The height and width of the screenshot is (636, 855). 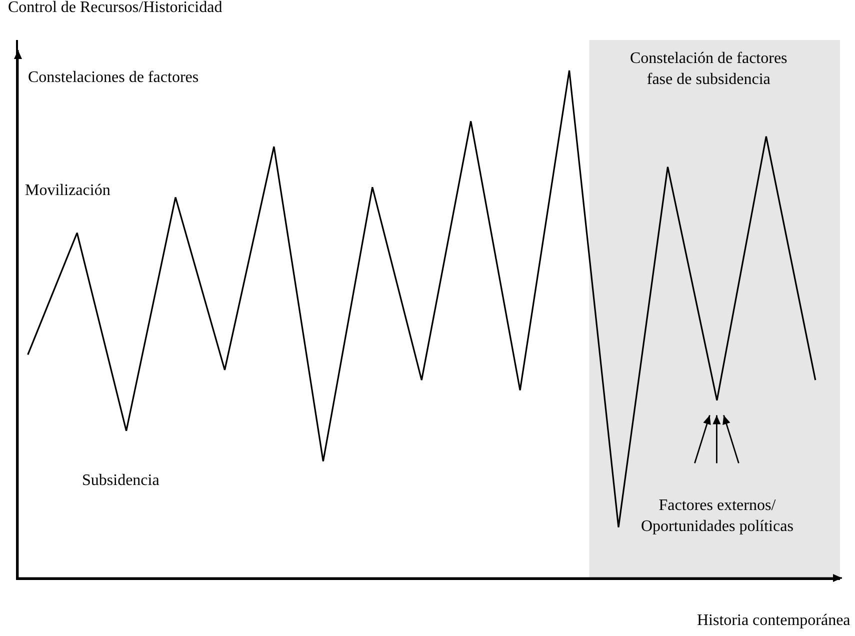 What do you see at coordinates (773, 620) in the screenshot?
I see `x-axis-title: Historia contemporánea` at bounding box center [773, 620].